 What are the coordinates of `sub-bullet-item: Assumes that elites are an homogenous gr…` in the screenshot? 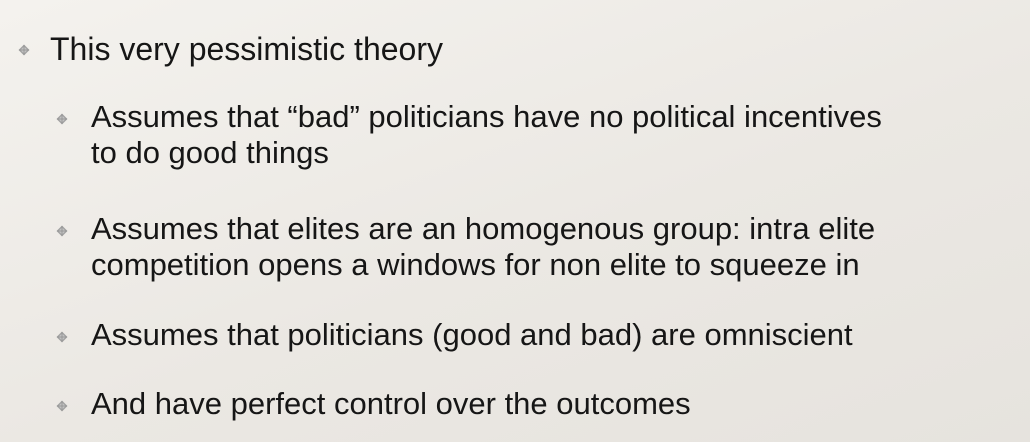 It's located at (523, 247).